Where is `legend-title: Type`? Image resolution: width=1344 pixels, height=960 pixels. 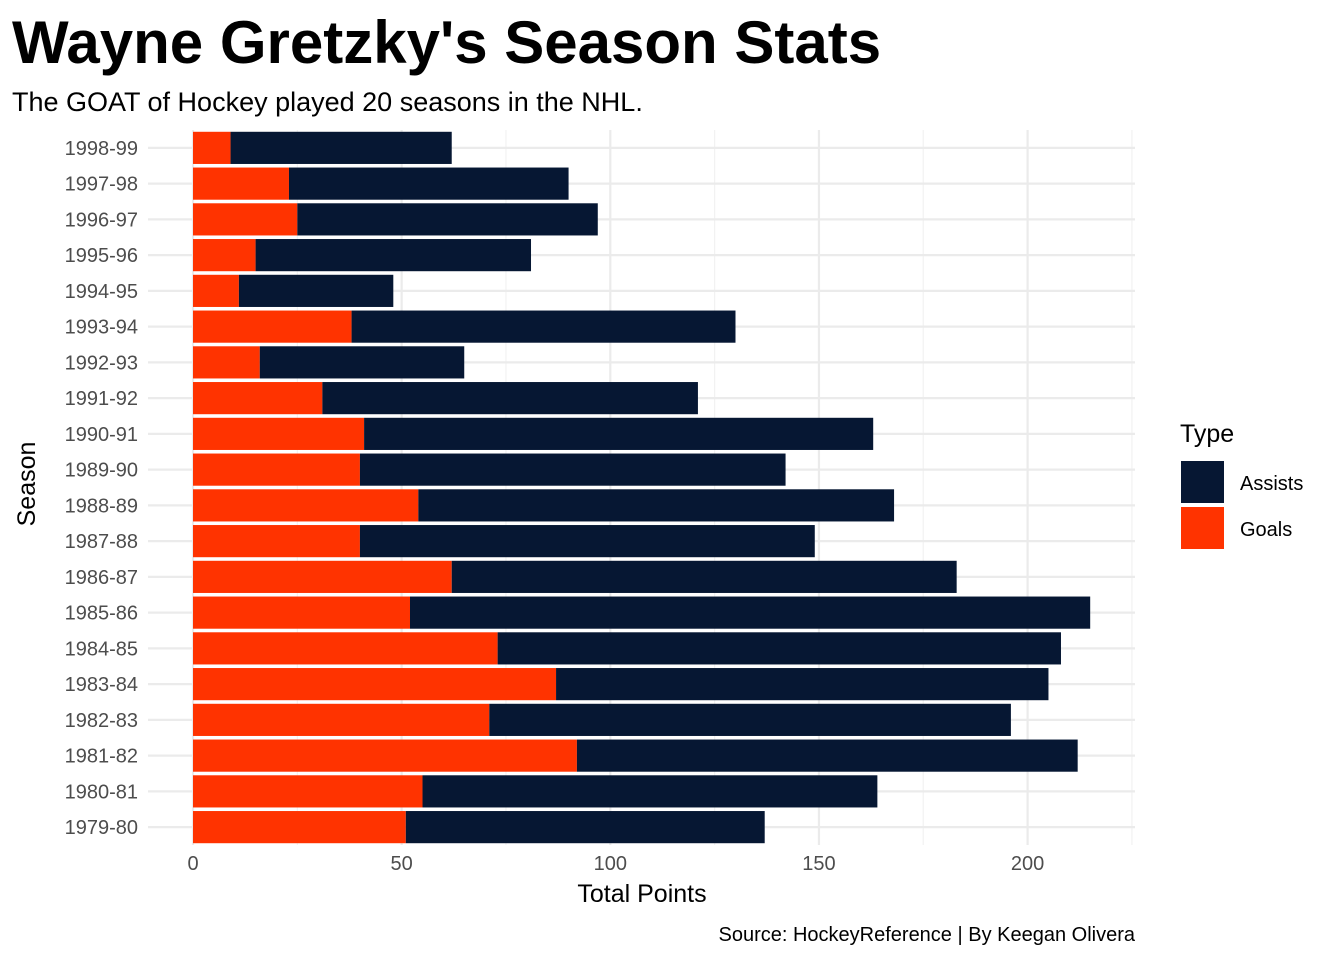 legend-title: Type is located at coordinates (1207, 434).